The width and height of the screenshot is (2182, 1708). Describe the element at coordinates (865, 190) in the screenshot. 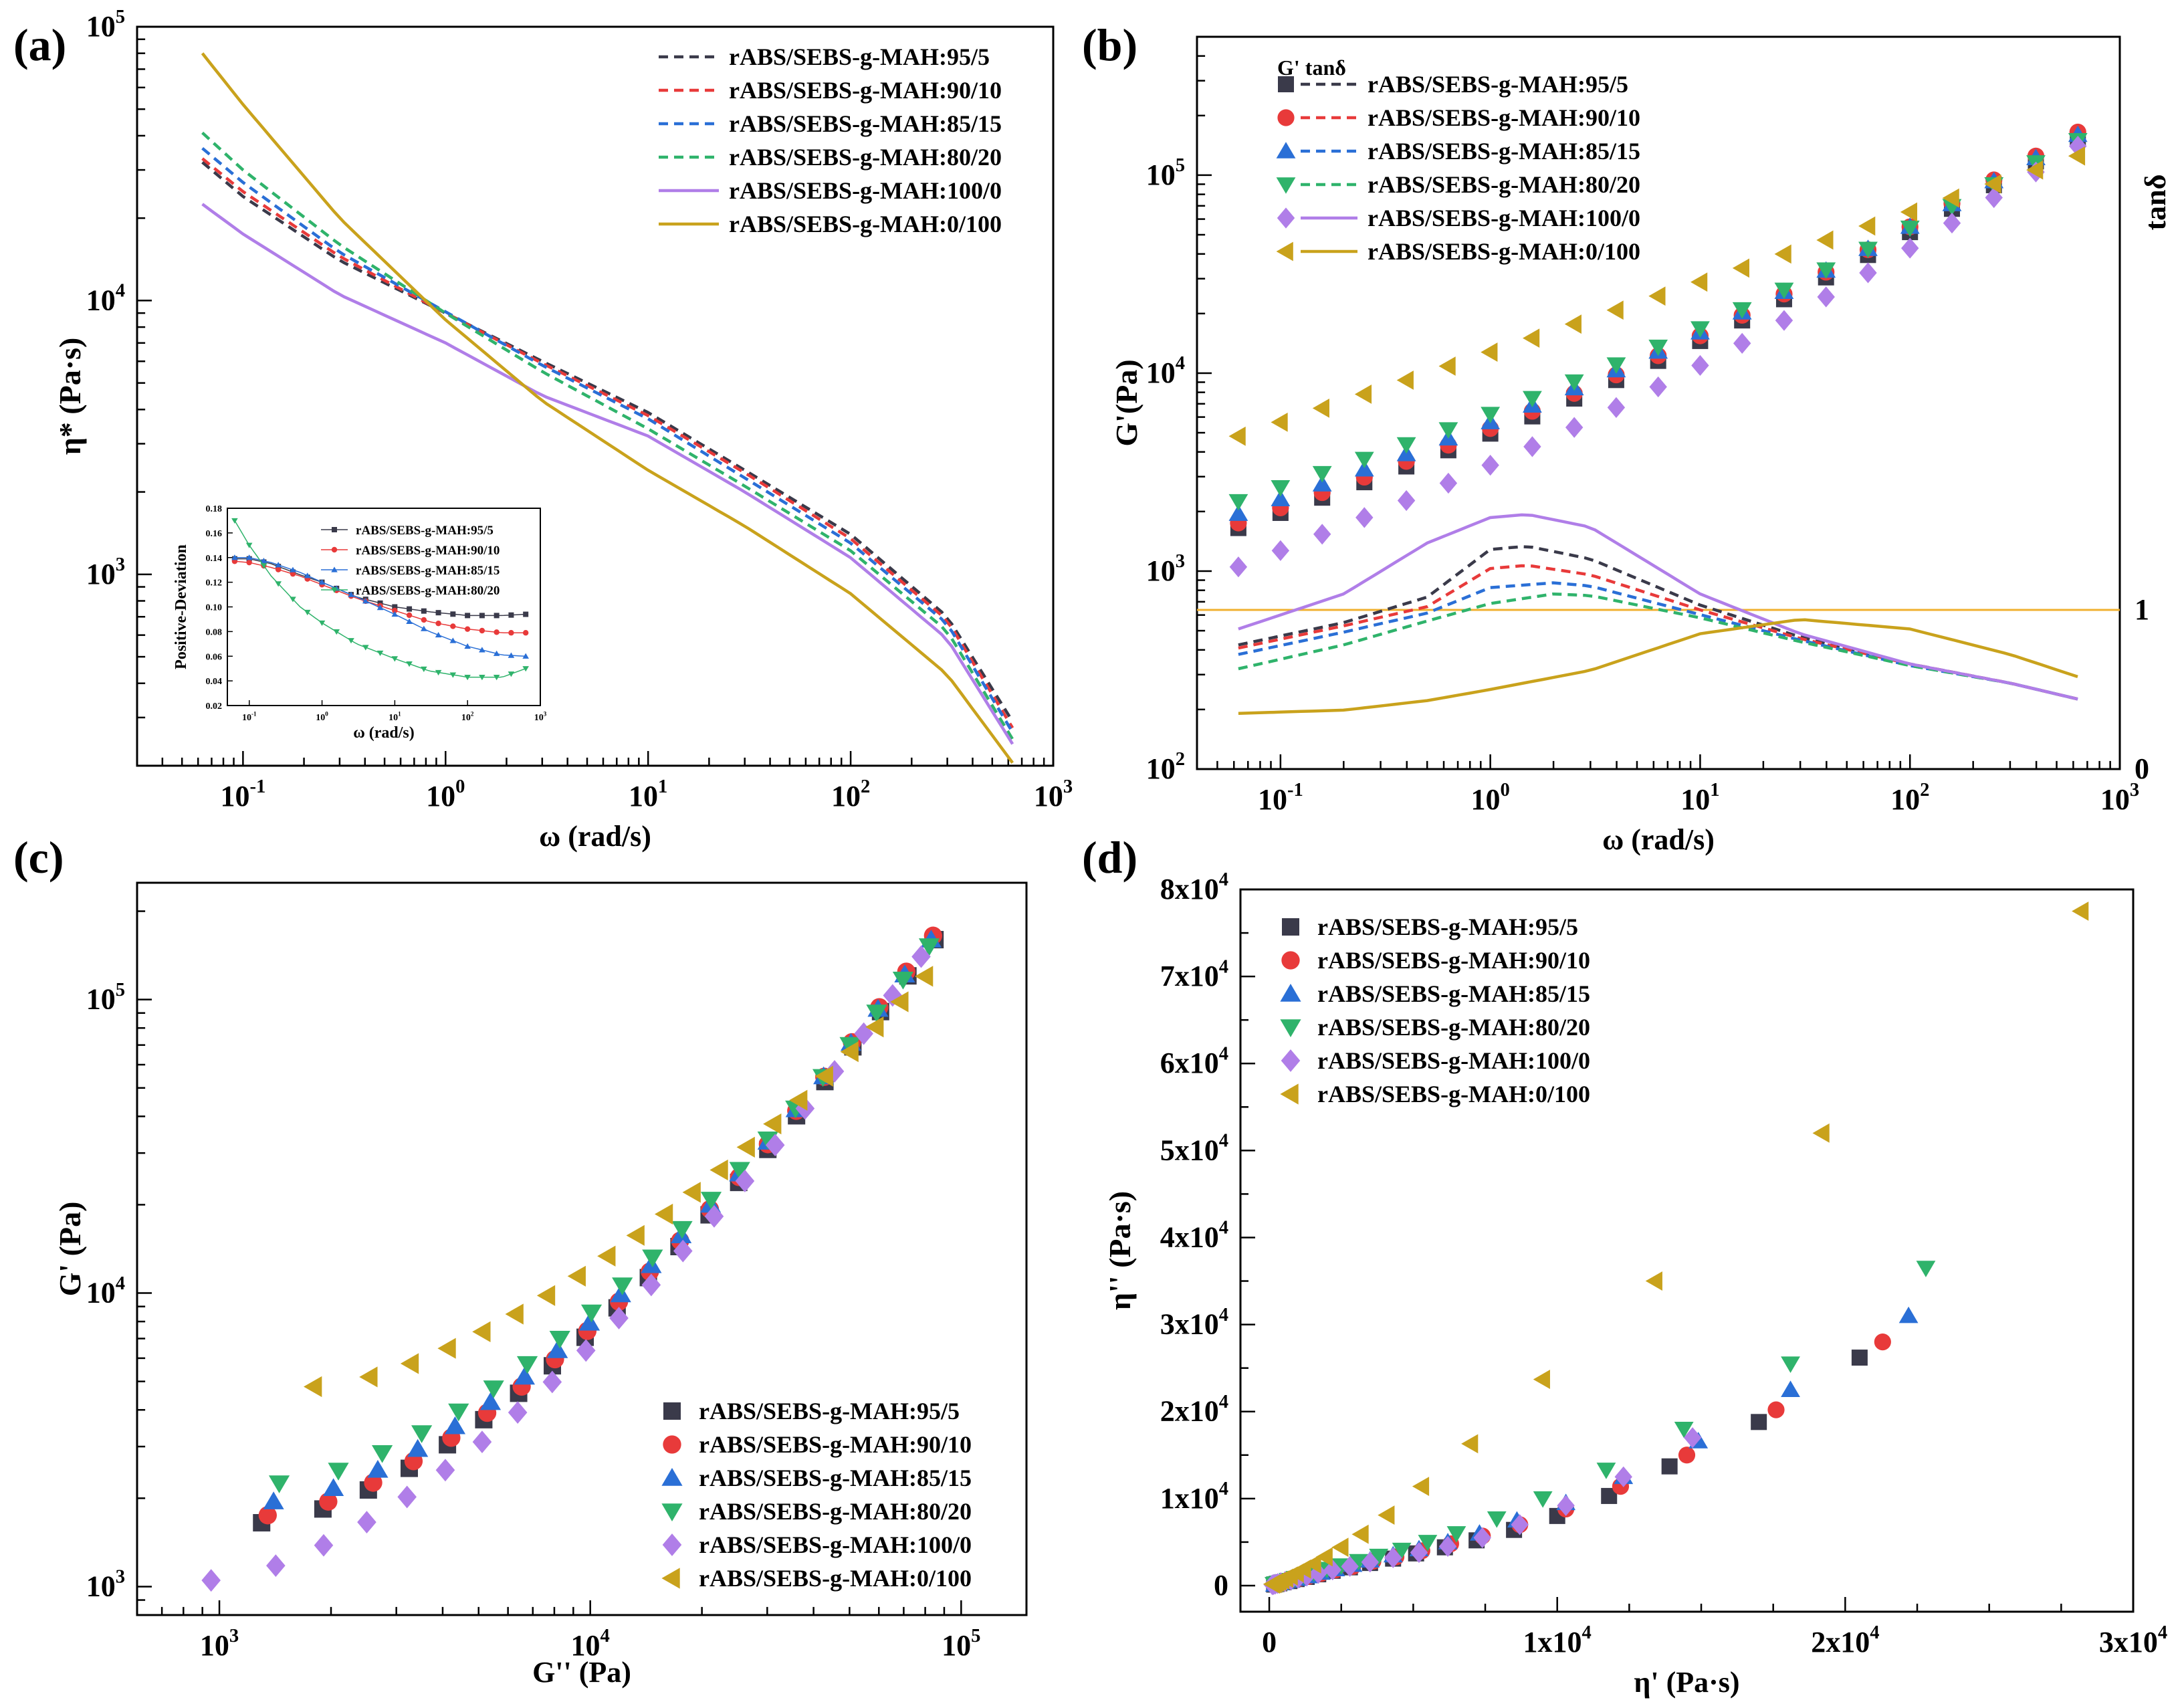

I see `legend-label-a-4: rABS/SEBS-g-MAH:100/0` at that location.